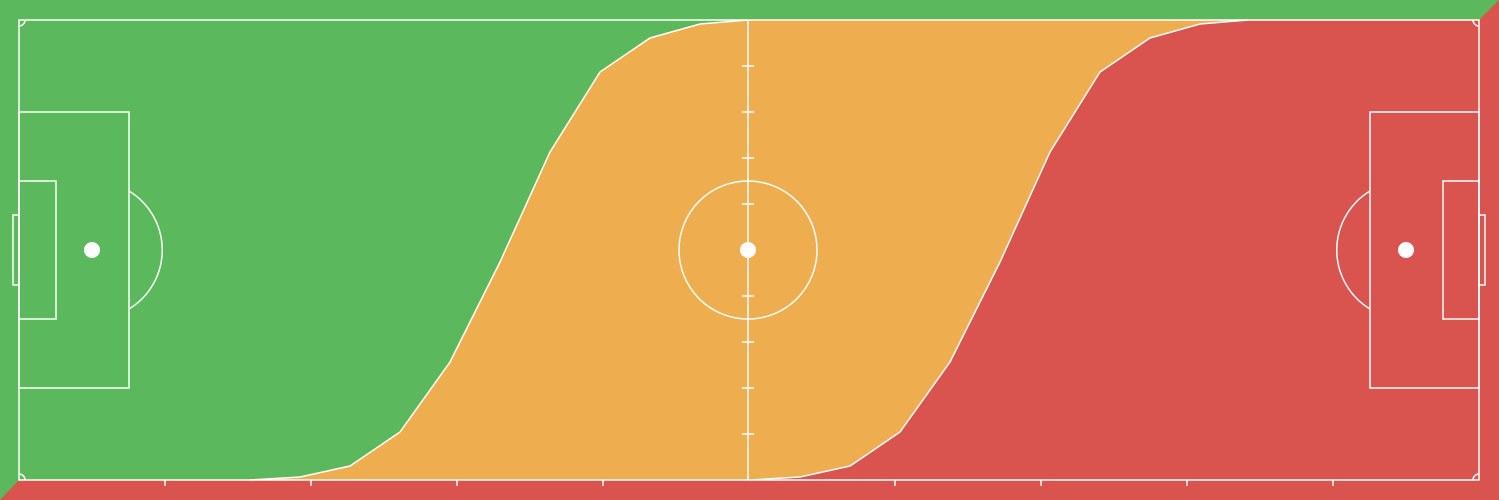  I want to click on centre-circle, so click(748, 250).